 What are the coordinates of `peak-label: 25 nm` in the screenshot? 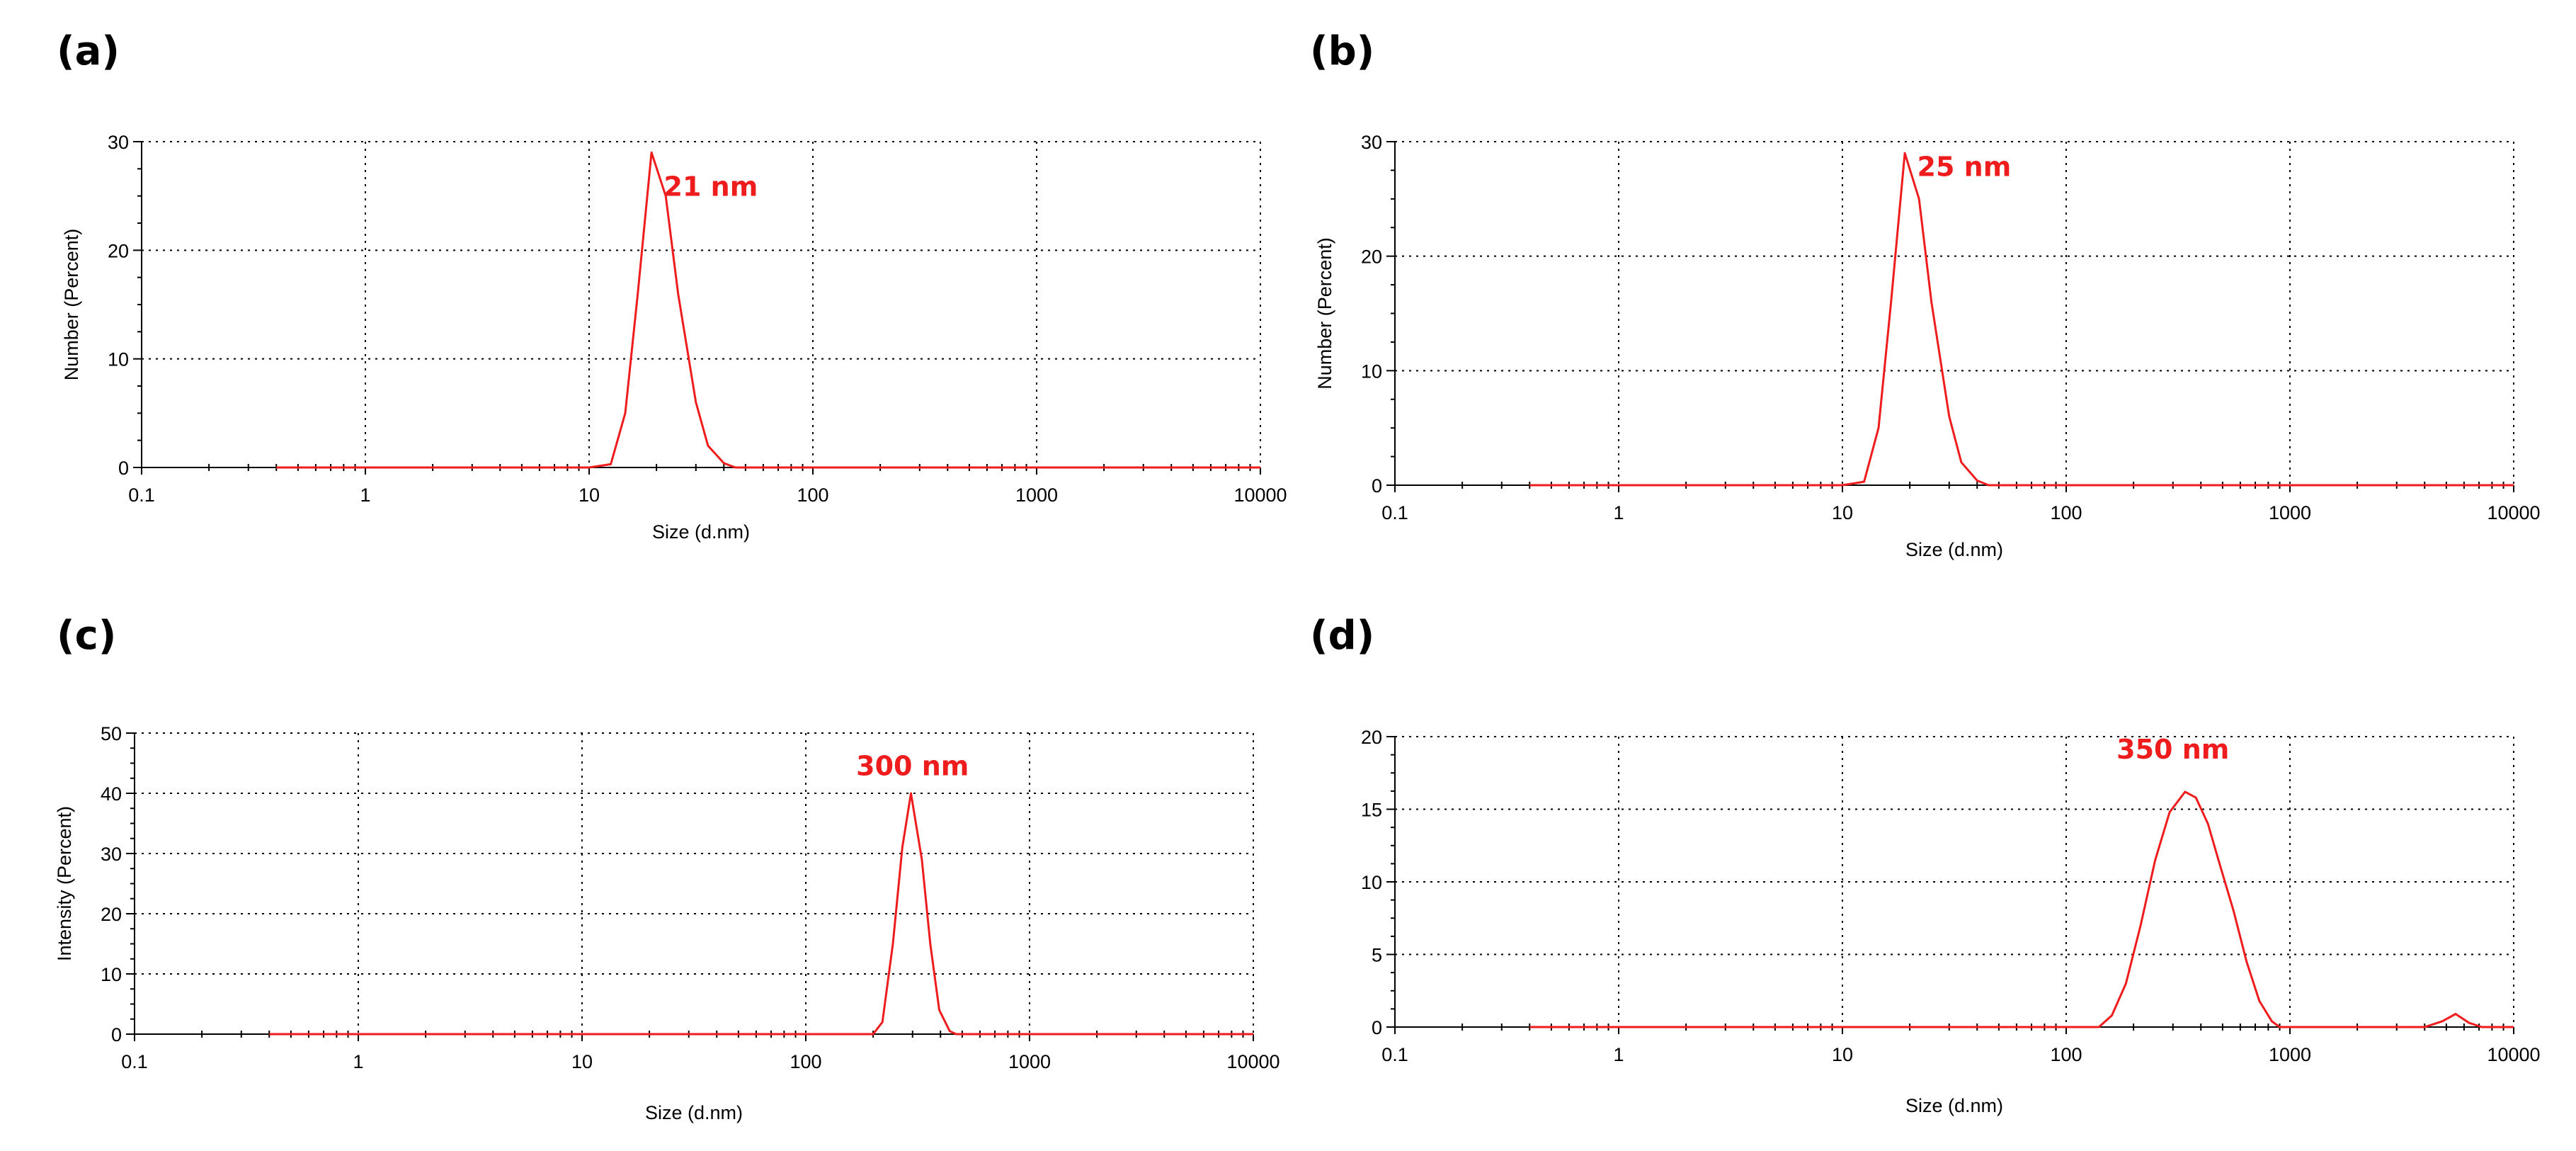 It's located at (1964, 167).